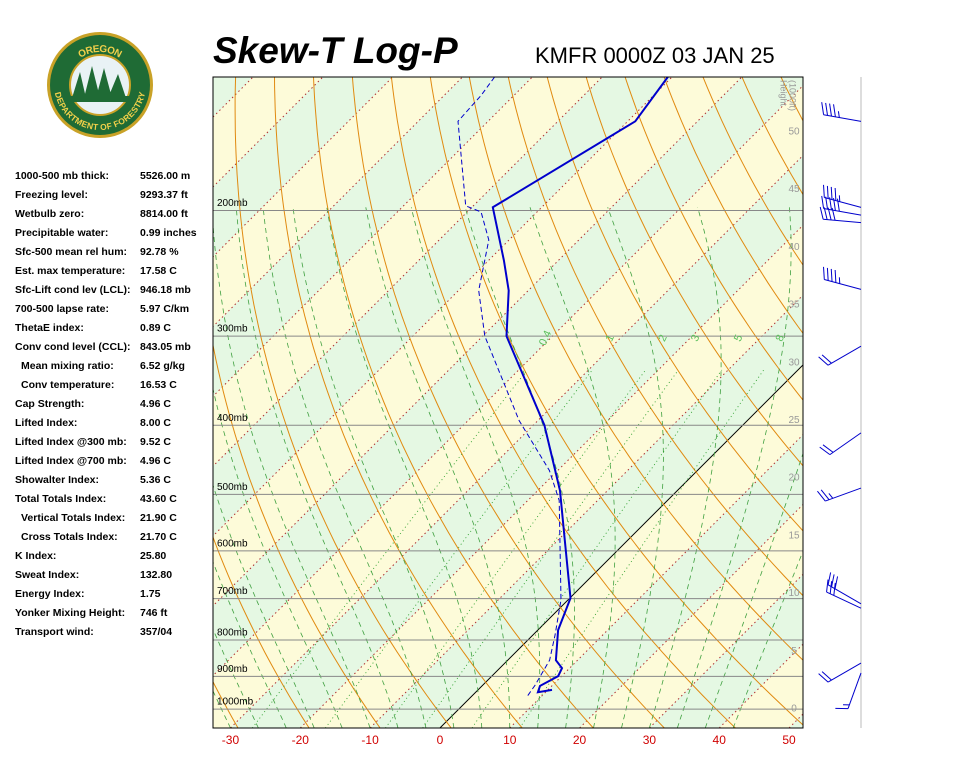  Describe the element at coordinates (794, 305) in the screenshot. I see `y2-tick-label: 35` at that location.